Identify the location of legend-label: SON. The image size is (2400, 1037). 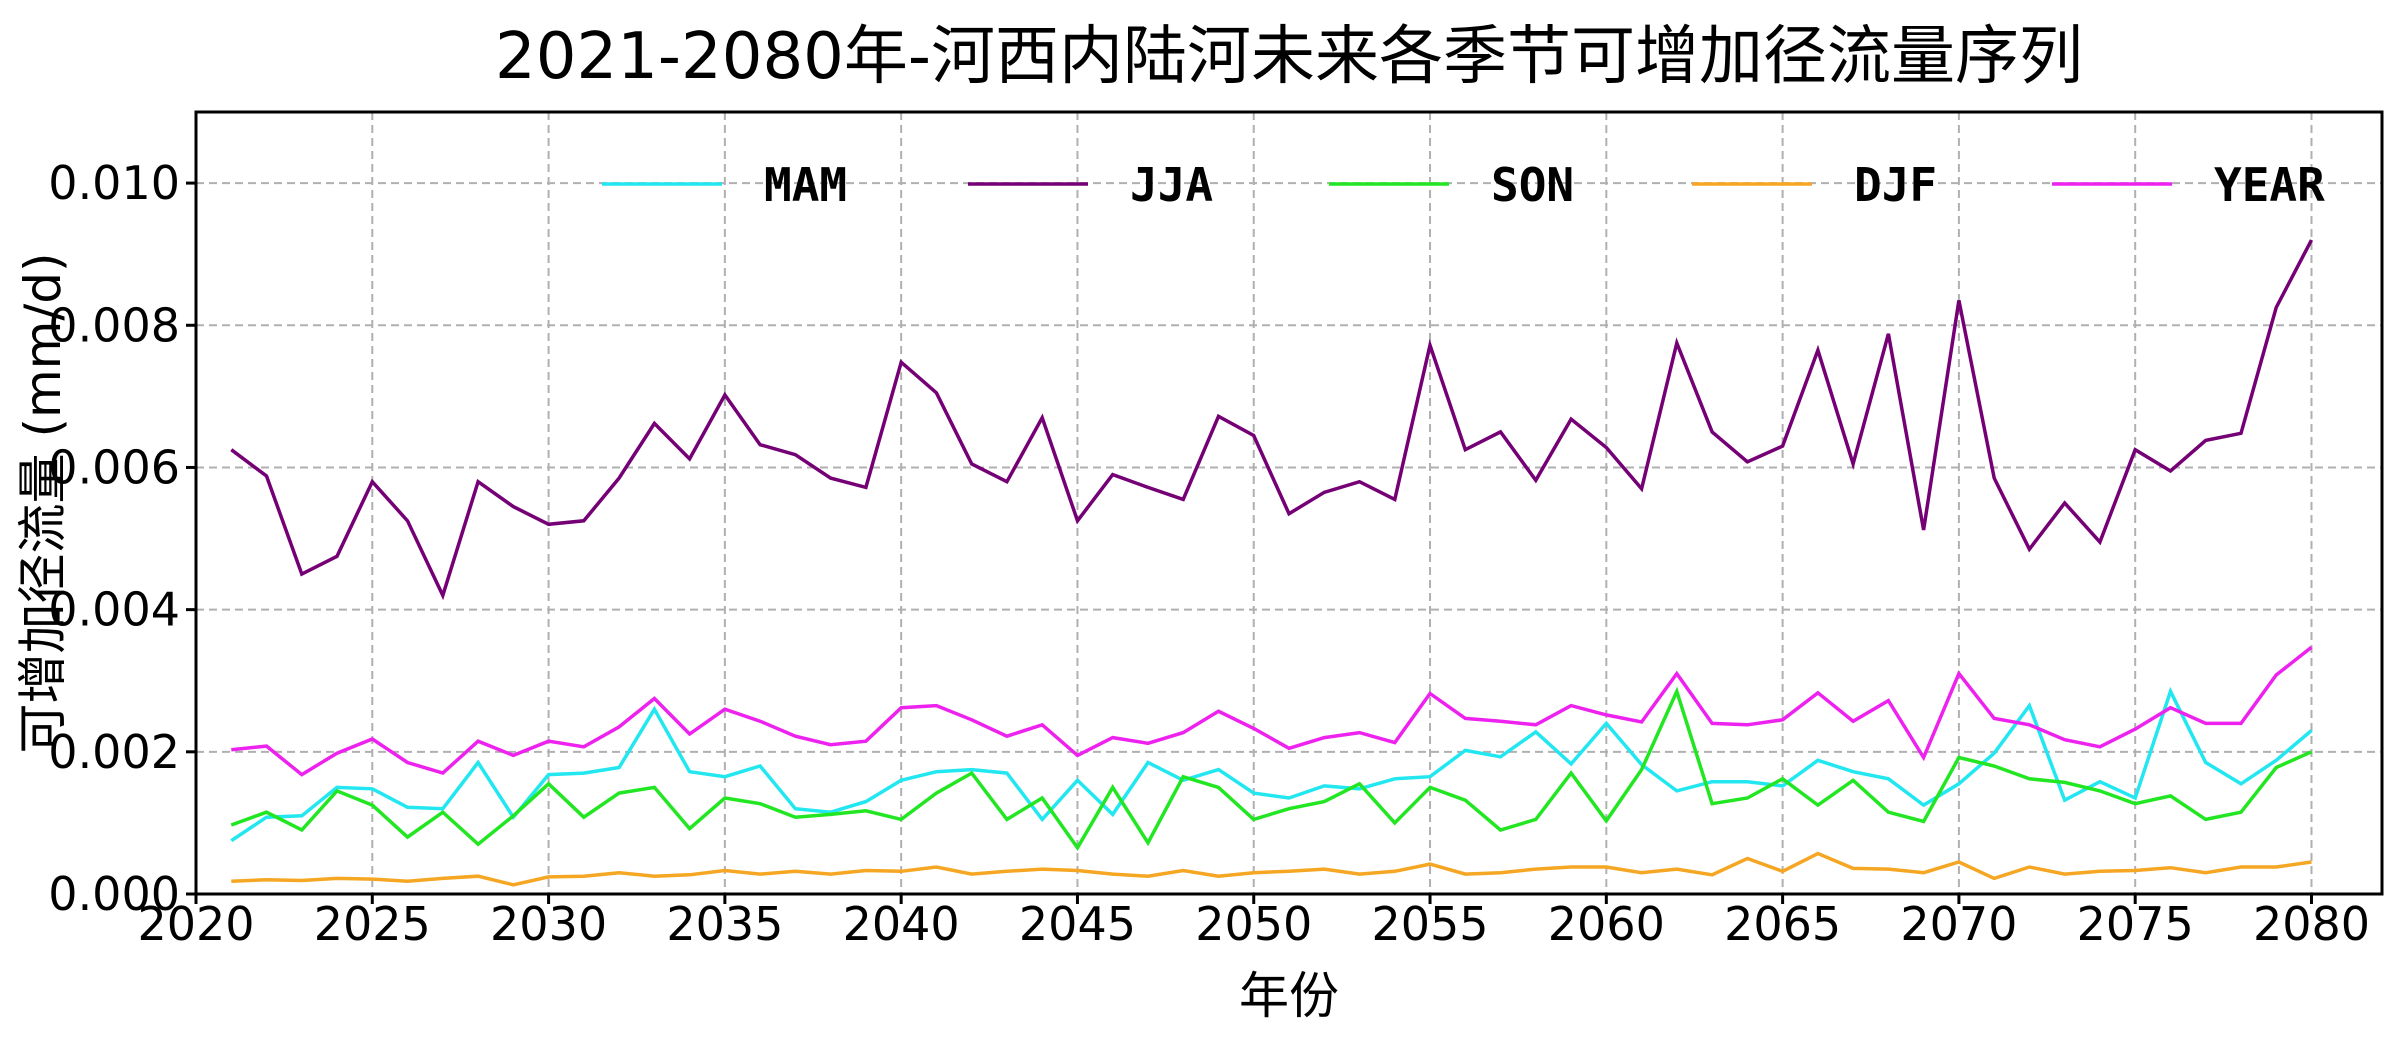
(1532, 185).